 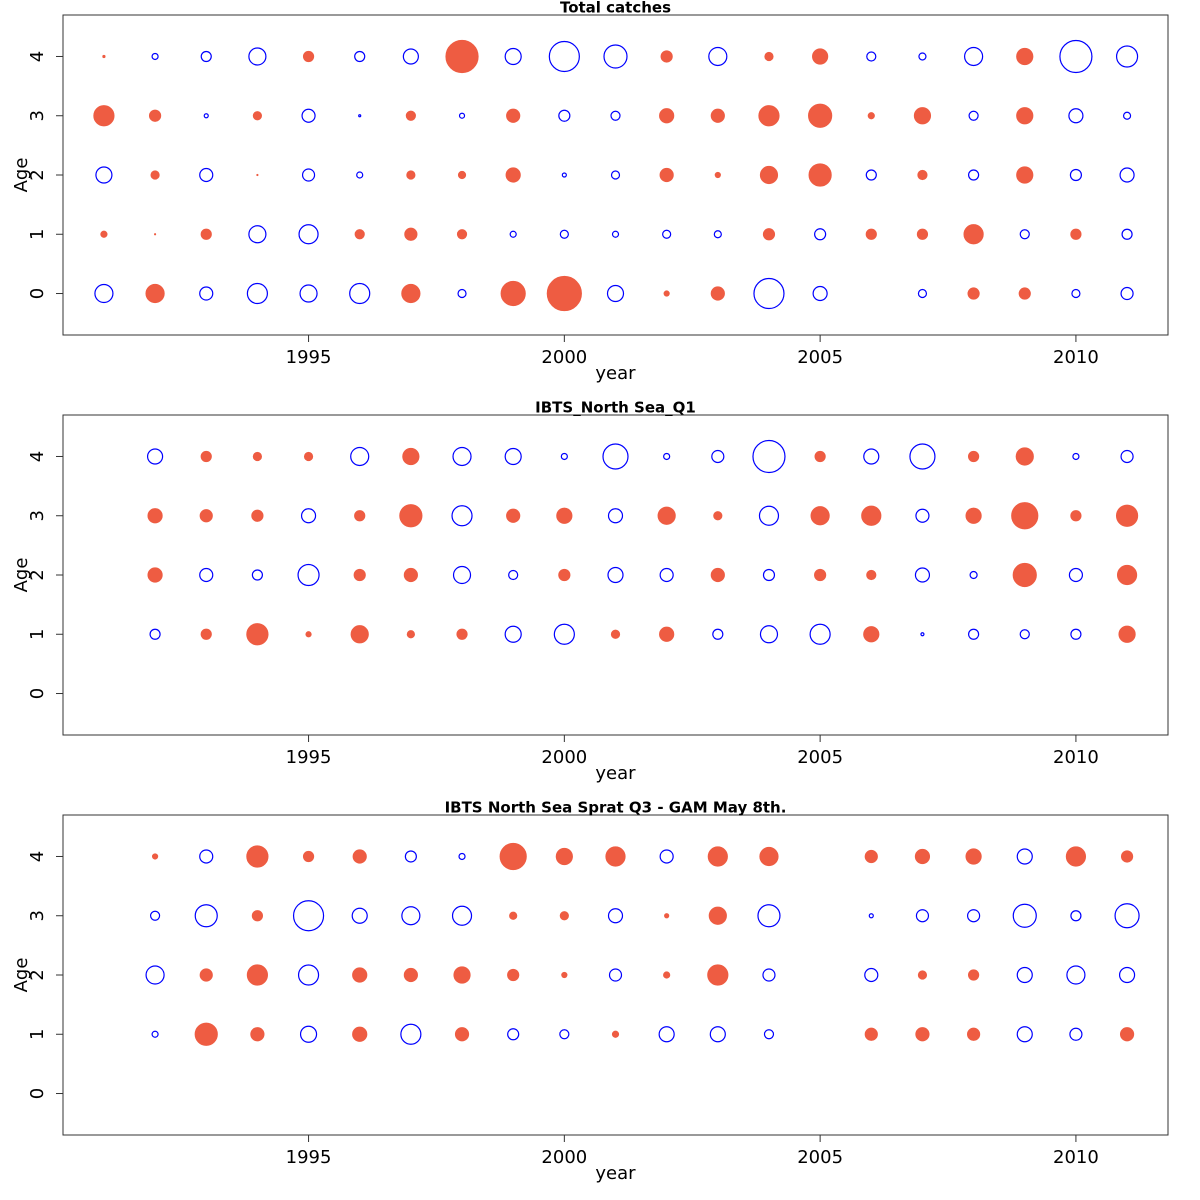 I want to click on chart-title: IBTS North Sea Sprat Q3 - GAM May 8th., so click(x=616, y=808).